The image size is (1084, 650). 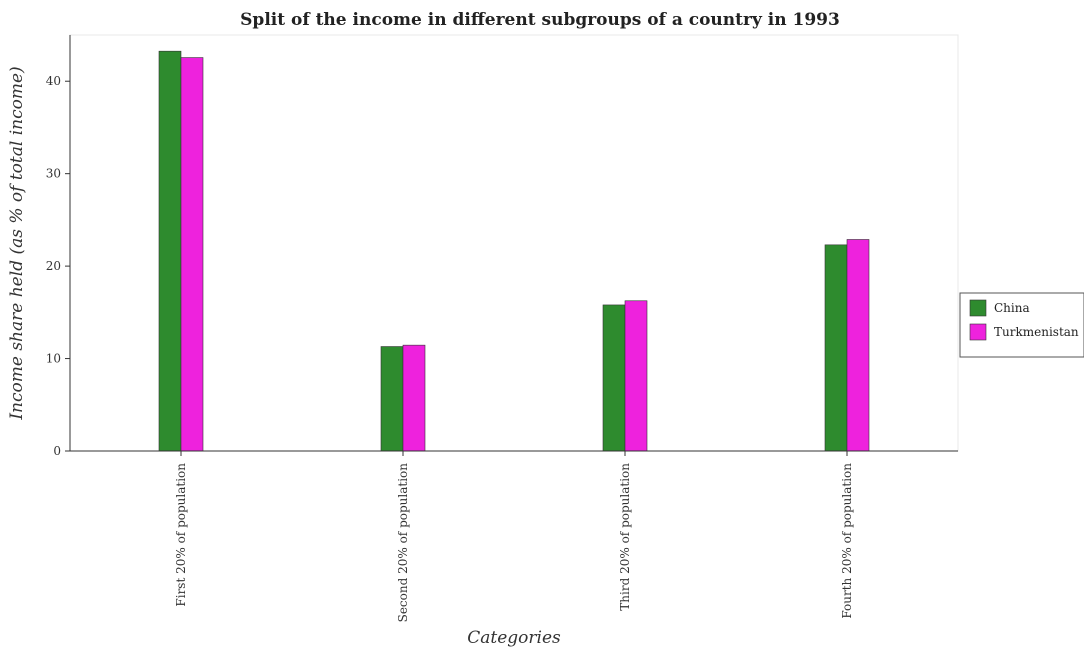 I want to click on y-tick-label: 0, so click(x=57, y=451).